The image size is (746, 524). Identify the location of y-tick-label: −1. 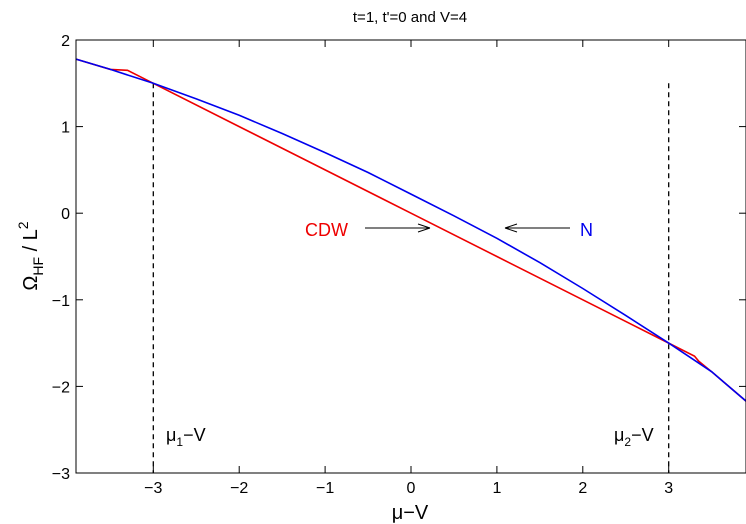
(61, 301).